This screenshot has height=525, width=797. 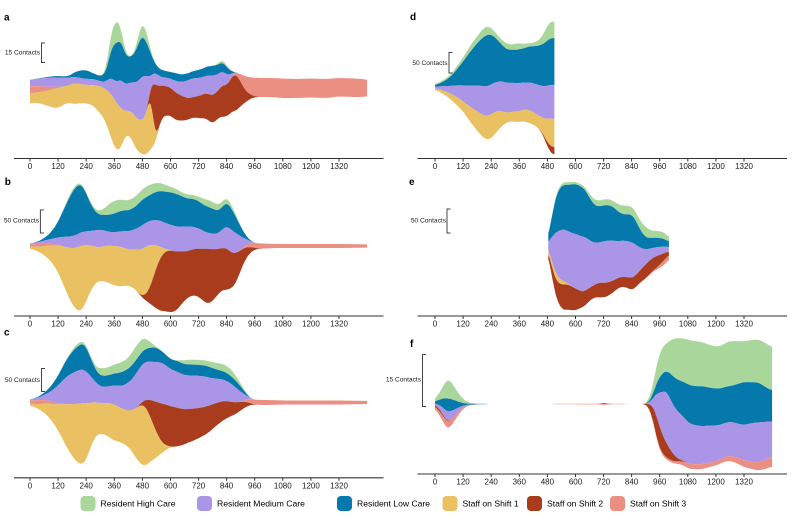 What do you see at coordinates (7, 333) in the screenshot?
I see `svg-text: c` at bounding box center [7, 333].